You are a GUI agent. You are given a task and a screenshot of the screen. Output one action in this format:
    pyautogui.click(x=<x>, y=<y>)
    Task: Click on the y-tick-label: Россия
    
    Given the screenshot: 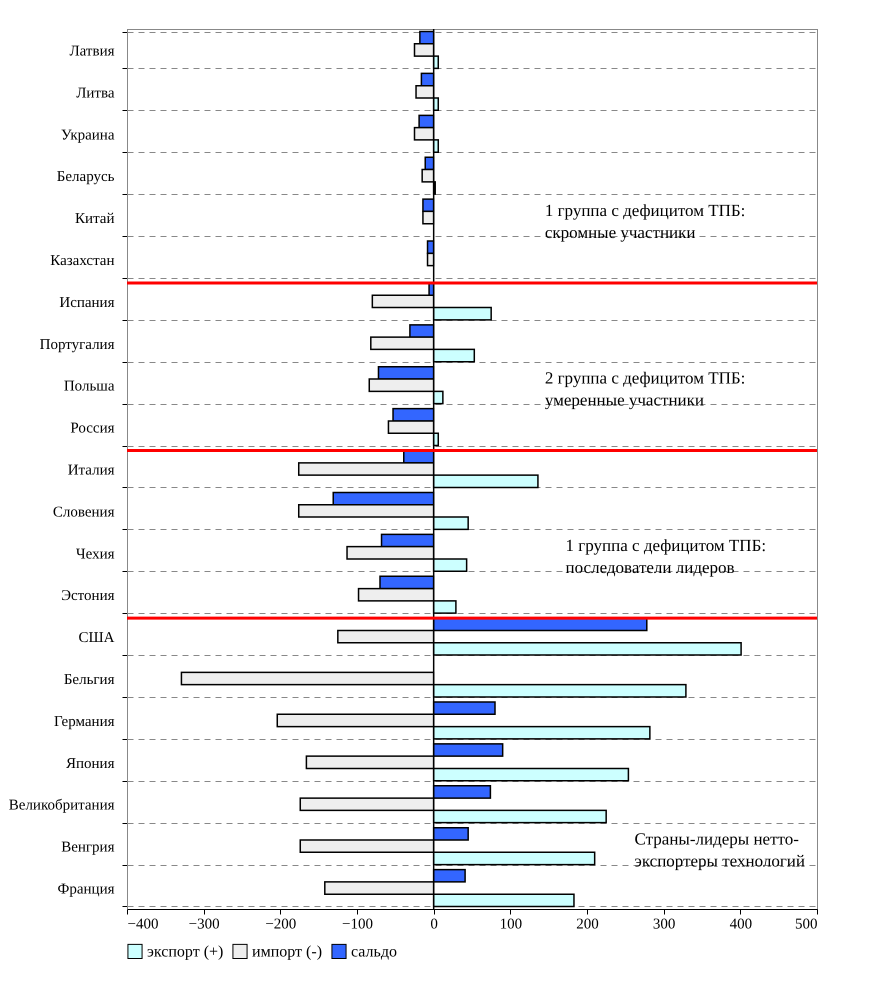 What is the action you would take?
    pyautogui.click(x=92, y=428)
    